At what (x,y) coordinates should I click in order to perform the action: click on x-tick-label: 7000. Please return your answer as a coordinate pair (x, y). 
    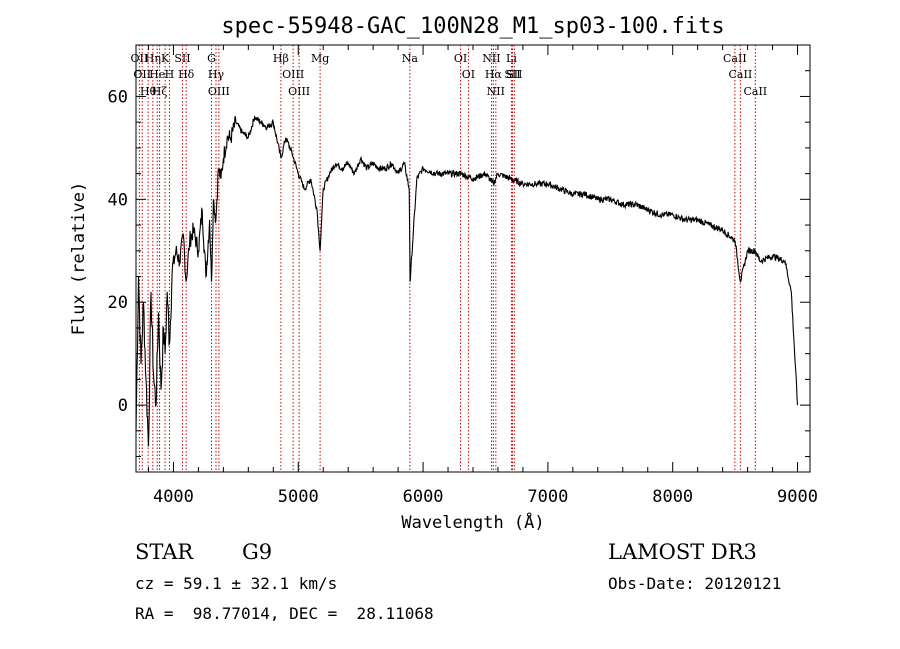
    Looking at the image, I should click on (547, 497).